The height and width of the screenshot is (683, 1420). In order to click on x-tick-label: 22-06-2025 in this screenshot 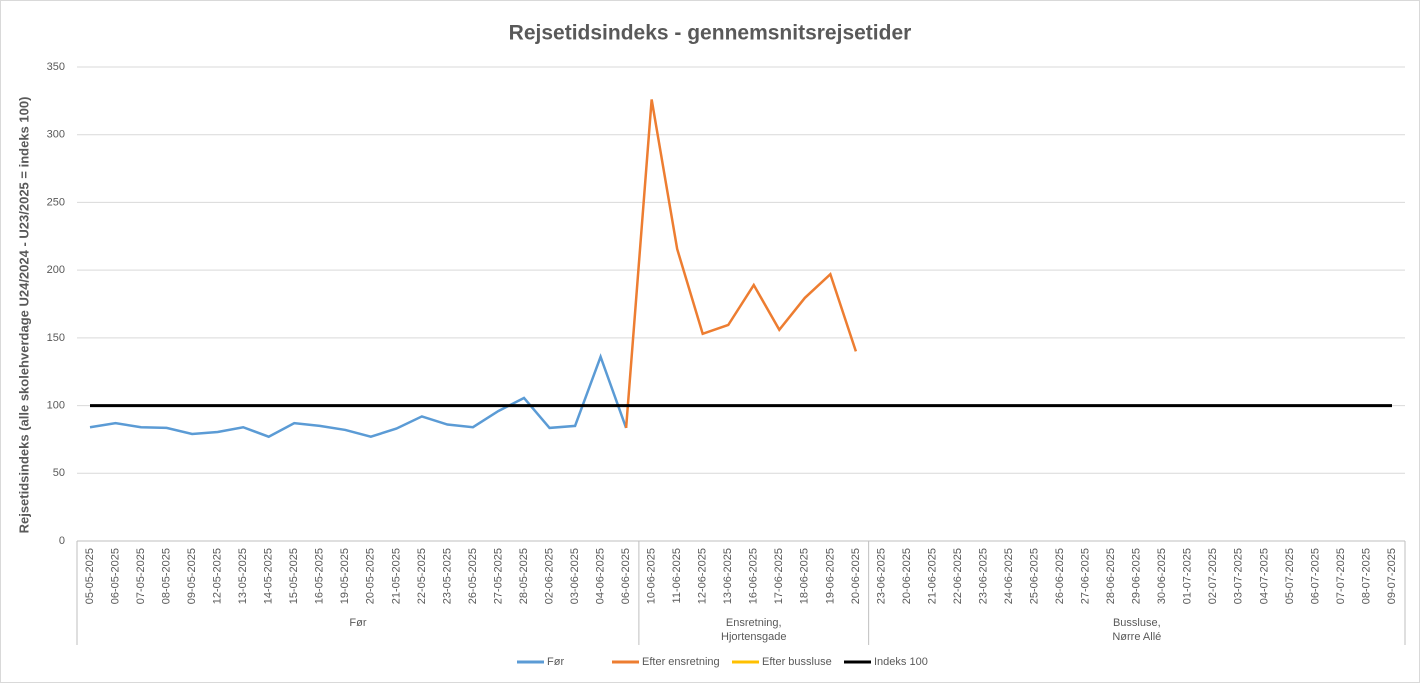, I will do `click(958, 576)`.